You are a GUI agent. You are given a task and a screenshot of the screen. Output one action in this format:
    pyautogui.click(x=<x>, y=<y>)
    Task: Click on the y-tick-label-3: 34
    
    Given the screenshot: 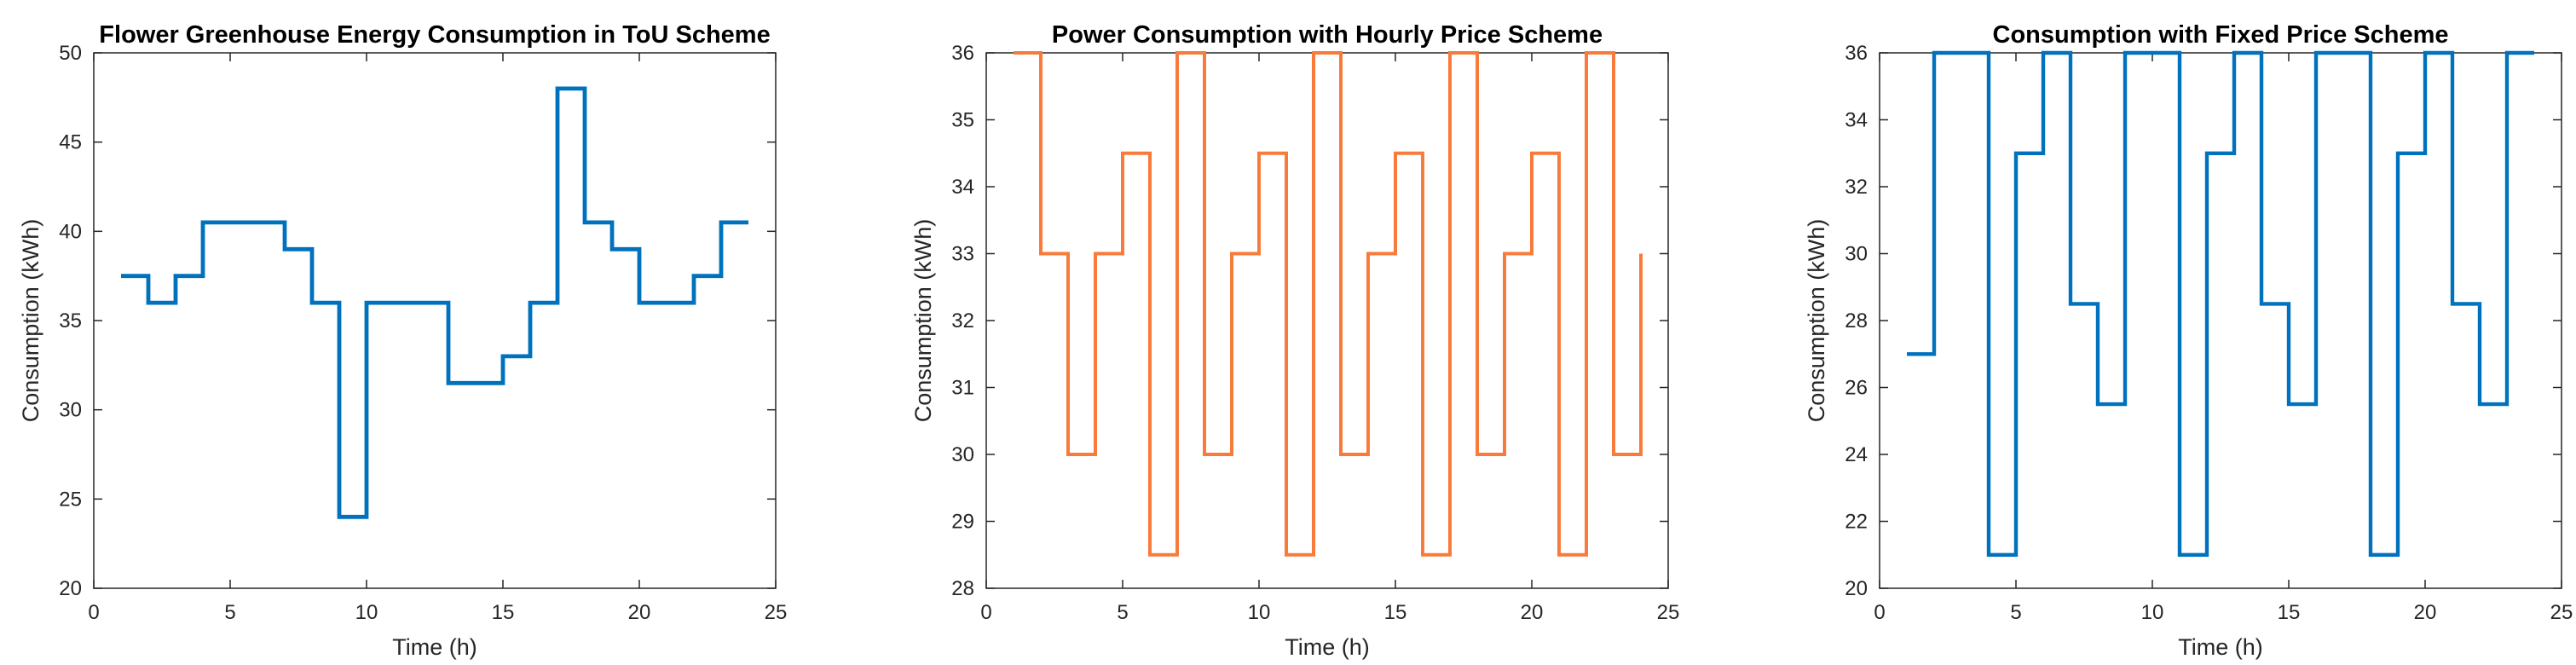 What is the action you would take?
    pyautogui.click(x=1856, y=119)
    